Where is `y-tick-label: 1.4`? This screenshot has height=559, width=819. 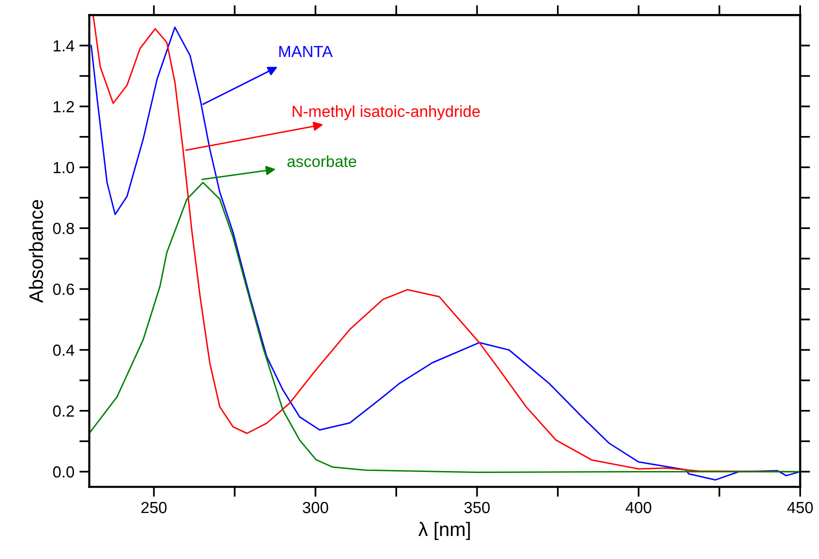 y-tick-label: 1.4 is located at coordinates (64, 46).